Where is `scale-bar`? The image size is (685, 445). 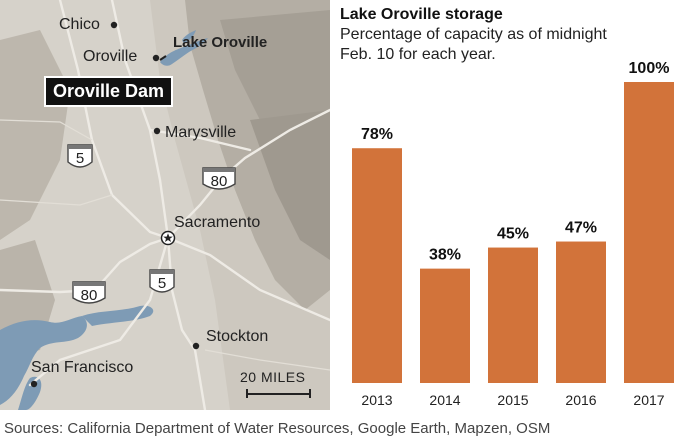 scale-bar is located at coordinates (278, 393).